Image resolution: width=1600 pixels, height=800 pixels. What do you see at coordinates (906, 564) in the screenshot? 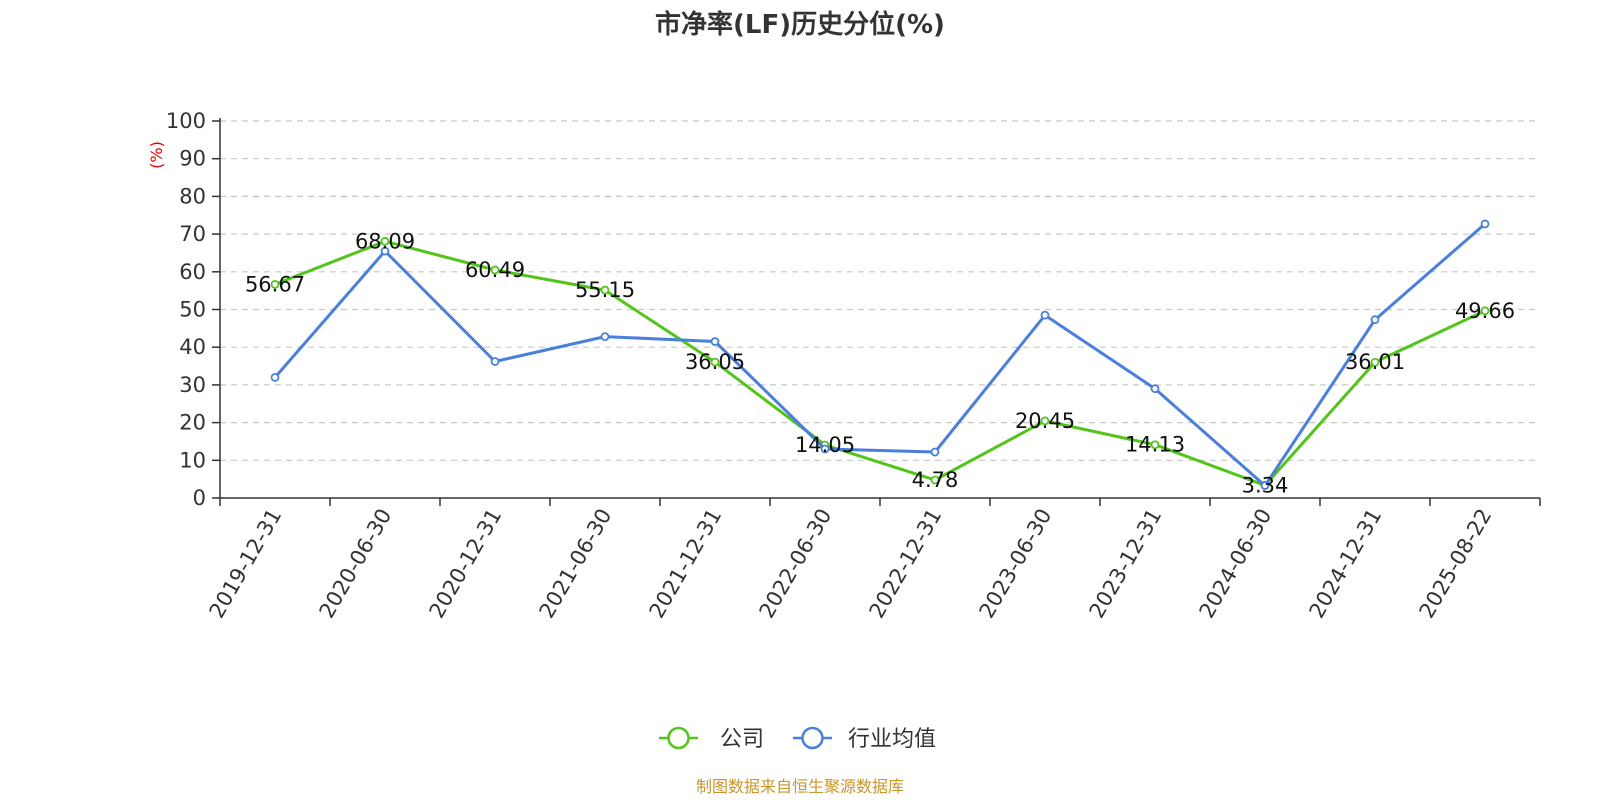
I see `x-tick-label: 2022-12-31` at bounding box center [906, 564].